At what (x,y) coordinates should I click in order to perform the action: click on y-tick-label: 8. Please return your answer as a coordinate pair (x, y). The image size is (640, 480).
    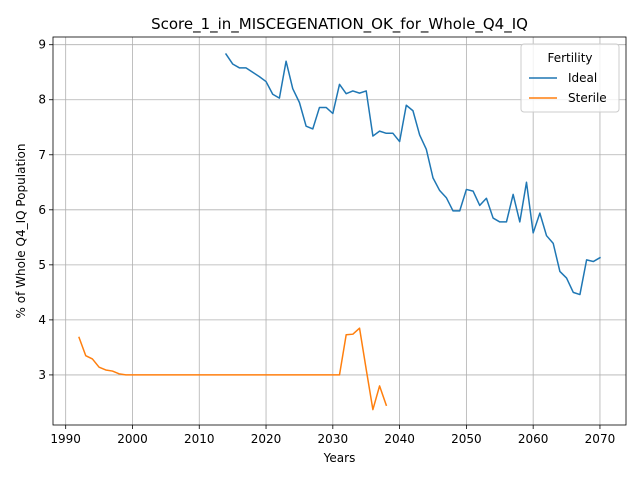
    Looking at the image, I should click on (42, 100).